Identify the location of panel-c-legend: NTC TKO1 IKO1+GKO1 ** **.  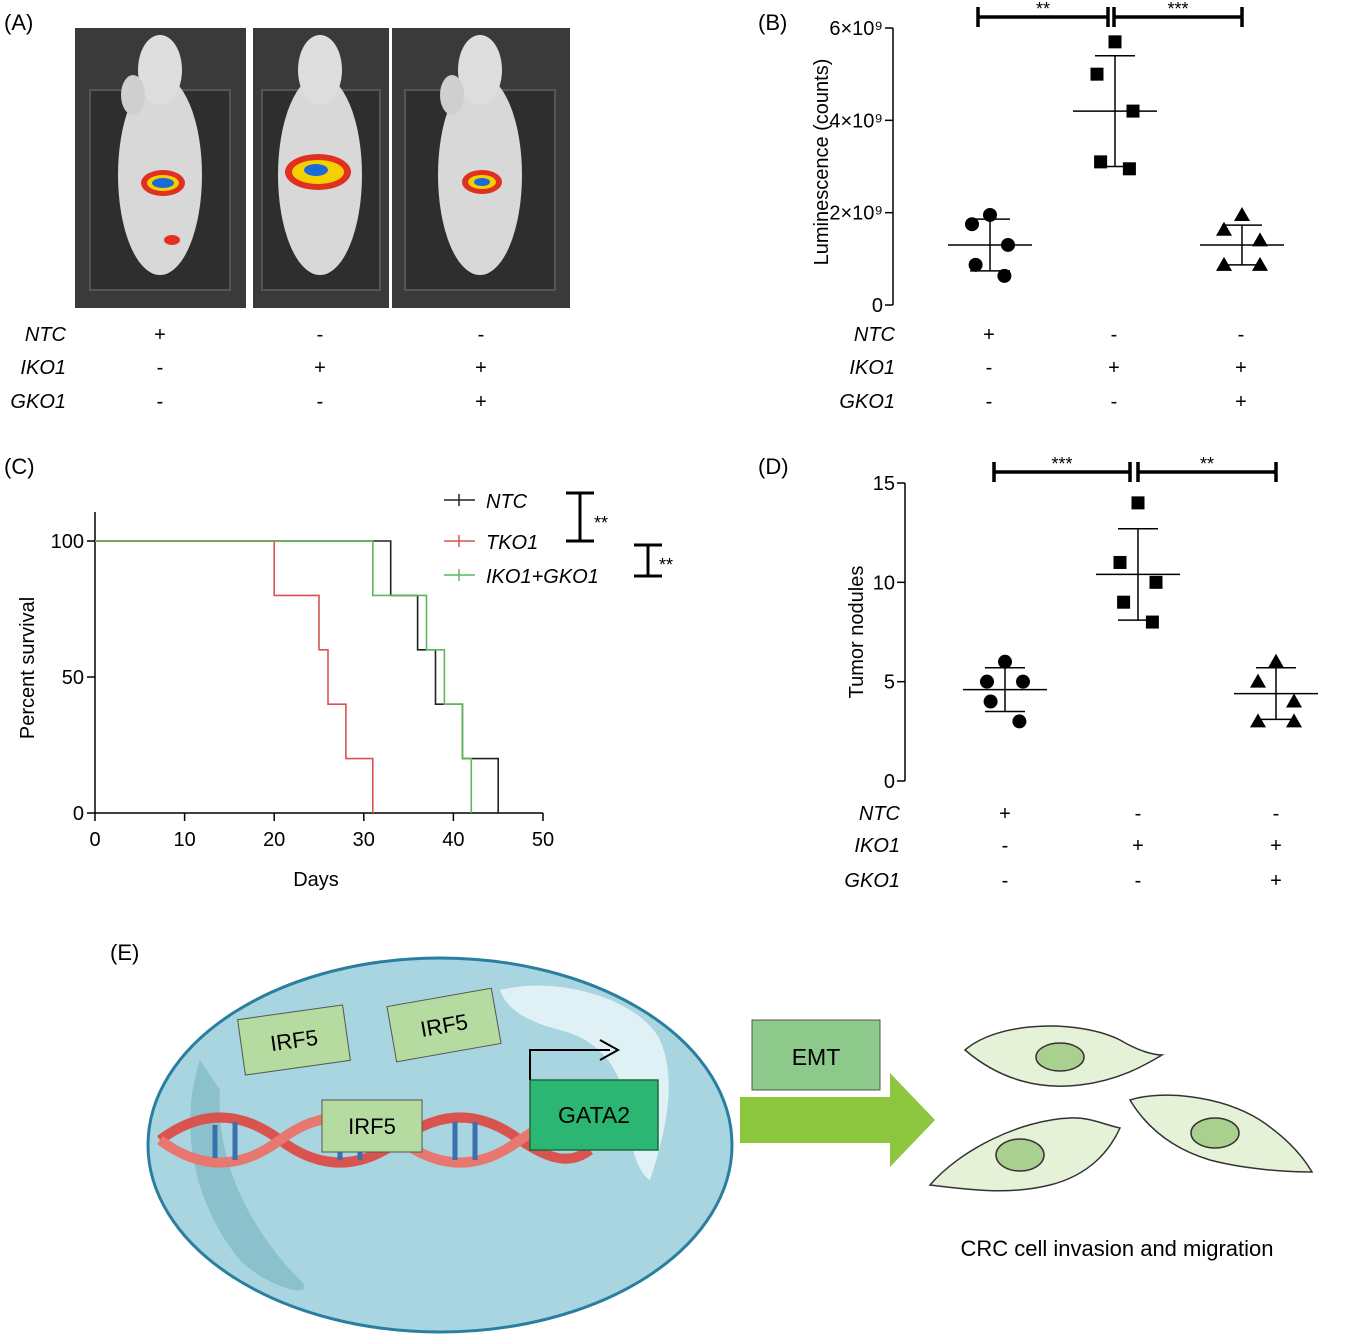
(558, 539).